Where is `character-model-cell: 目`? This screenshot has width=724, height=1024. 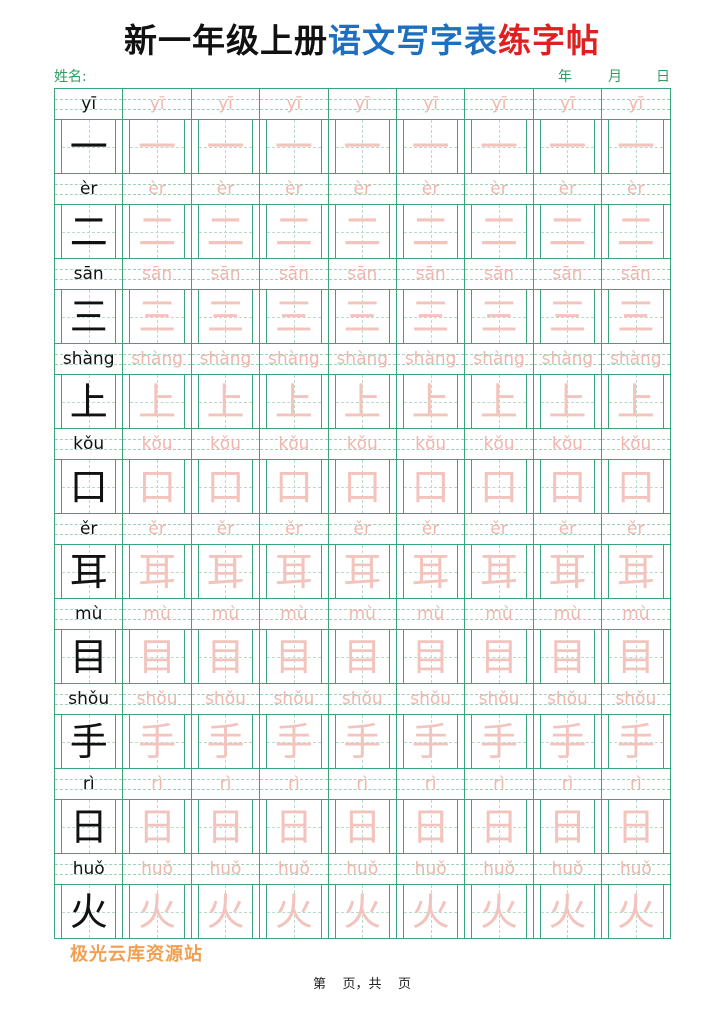 character-model-cell: 目 is located at coordinates (89, 657).